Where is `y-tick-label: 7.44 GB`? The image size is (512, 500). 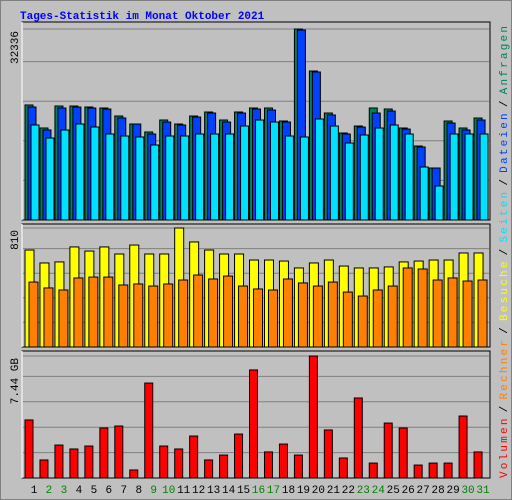
y-tick-label: 7.44 GB is located at coordinates (16, 381).